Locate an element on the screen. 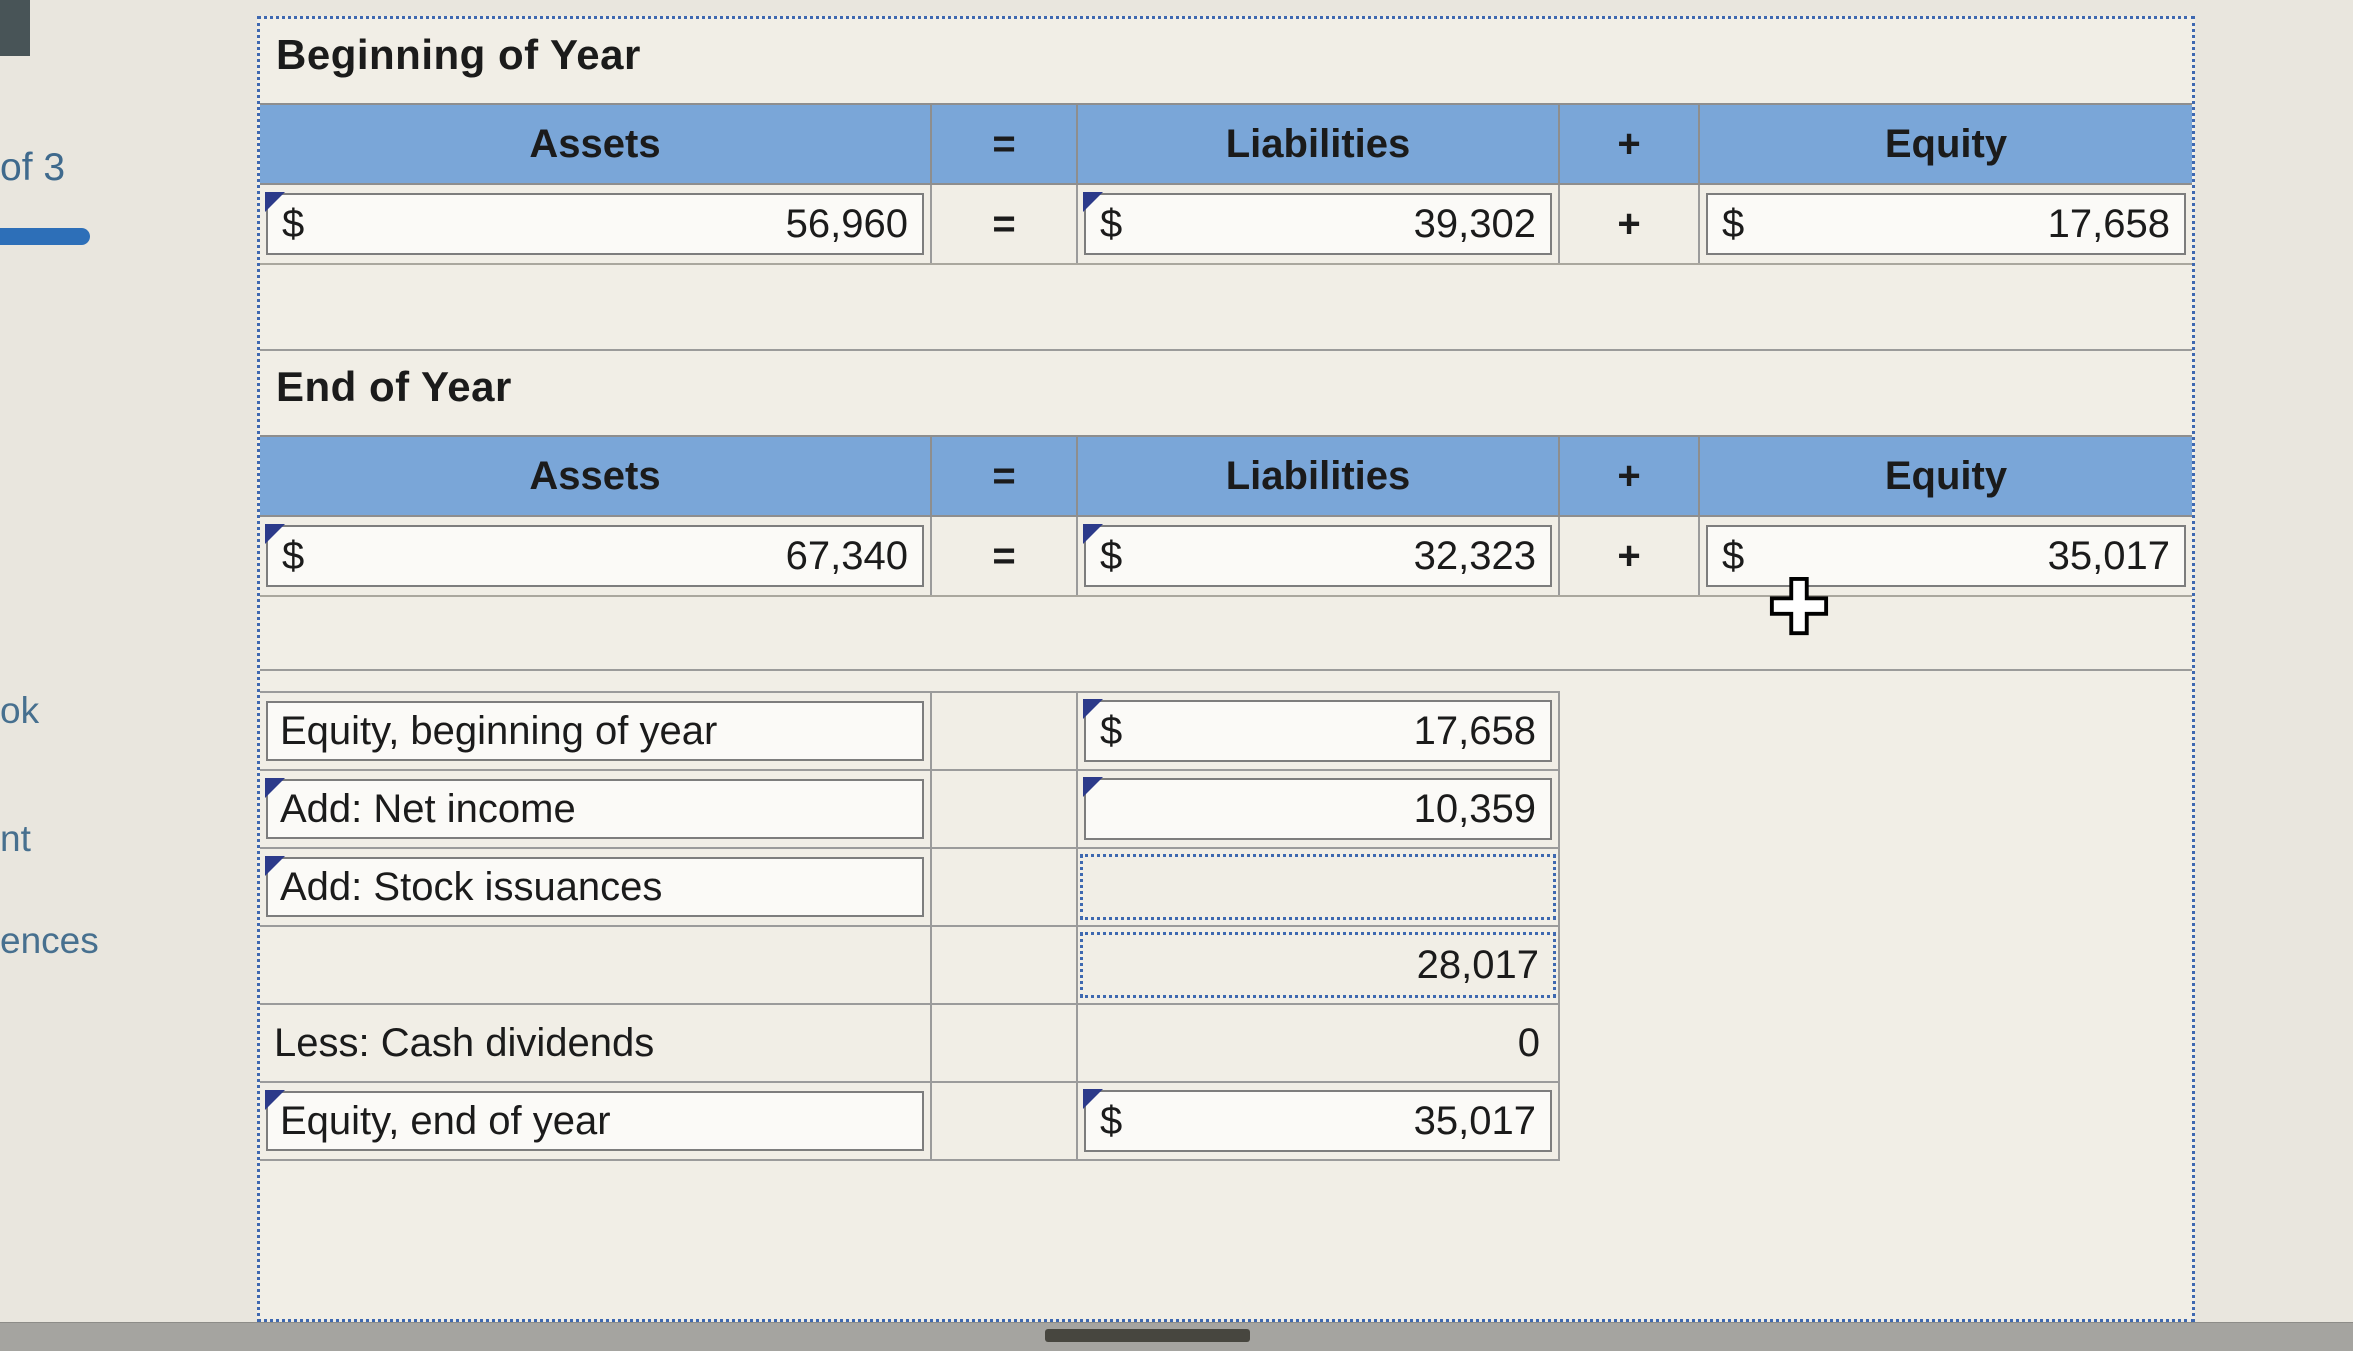 The height and width of the screenshot is (1351, 2353). beginning-liabilities-input: $ 39,302 is located at coordinates (1317, 223).